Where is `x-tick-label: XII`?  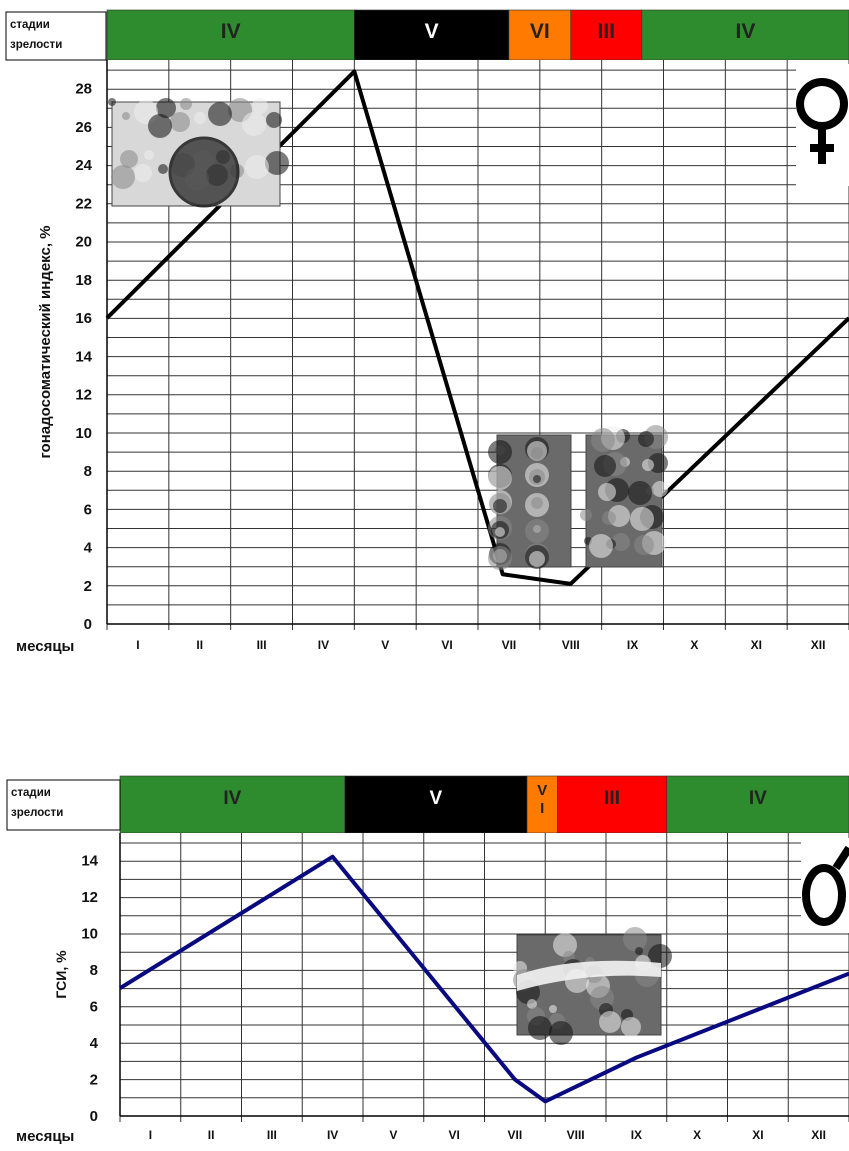 x-tick-label: XII is located at coordinates (818, 645).